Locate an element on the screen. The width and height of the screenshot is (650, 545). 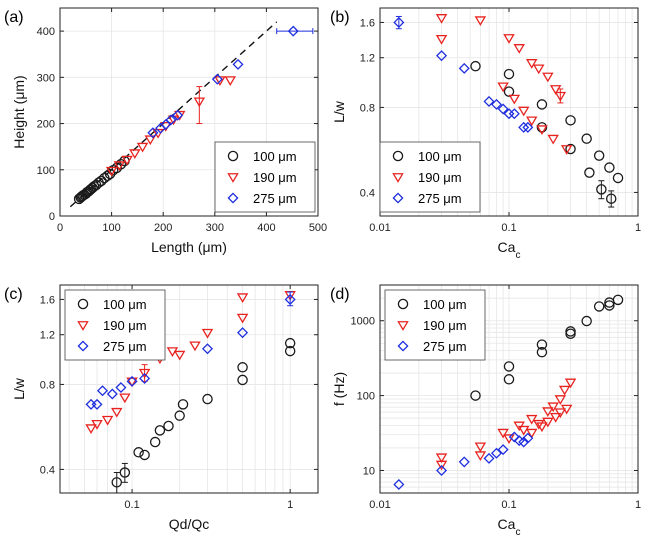
x-axis-title: Length (μm) is located at coordinates (189, 247).